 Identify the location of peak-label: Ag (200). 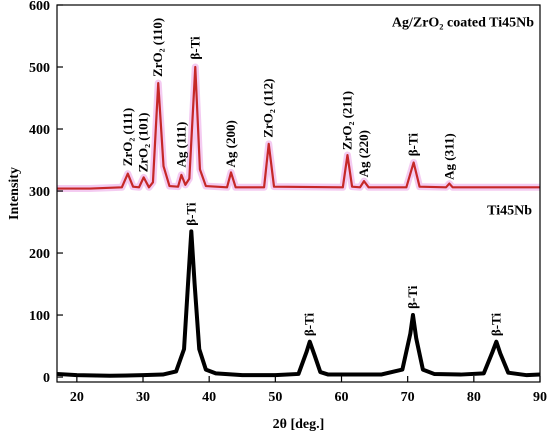
(230, 143).